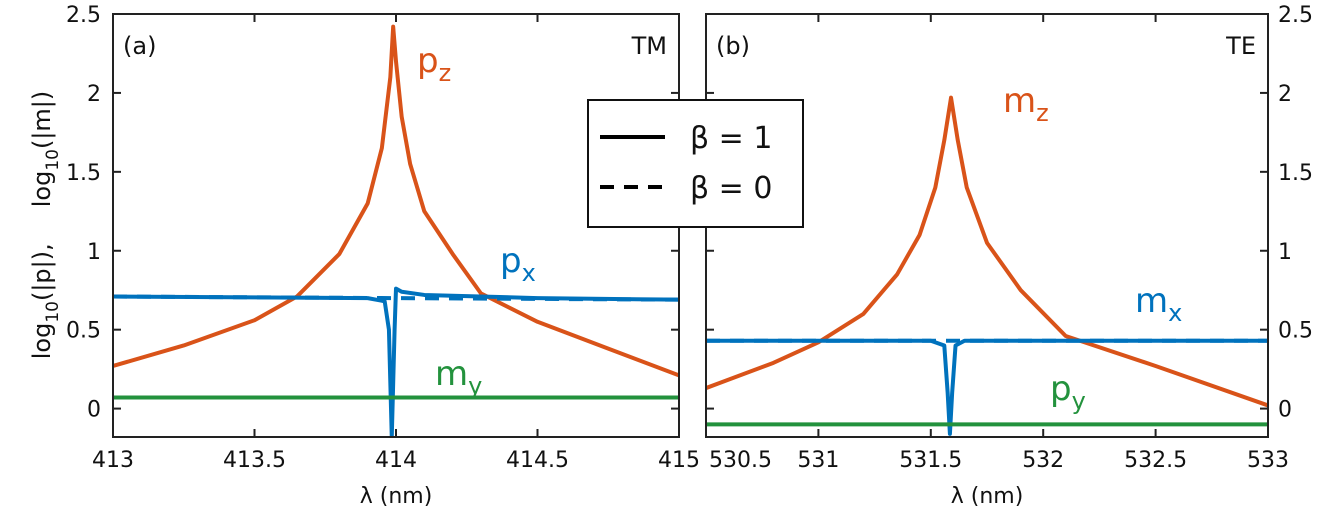 This screenshot has width=1321, height=515. What do you see at coordinates (740, 460) in the screenshot?
I see `x-tick-label: 530.5` at bounding box center [740, 460].